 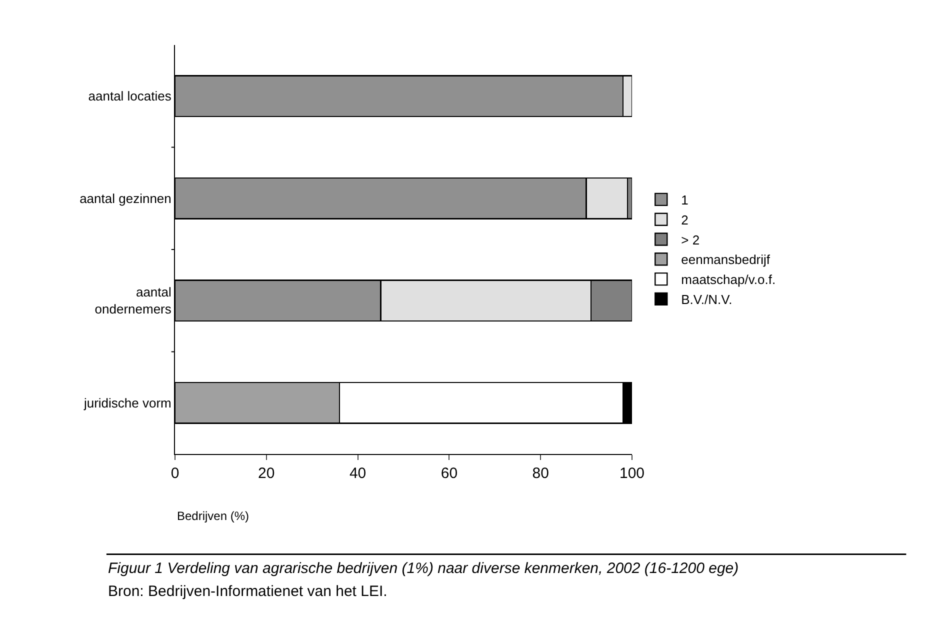 I want to click on y-tick-label: aantal locaties, so click(x=130, y=96).